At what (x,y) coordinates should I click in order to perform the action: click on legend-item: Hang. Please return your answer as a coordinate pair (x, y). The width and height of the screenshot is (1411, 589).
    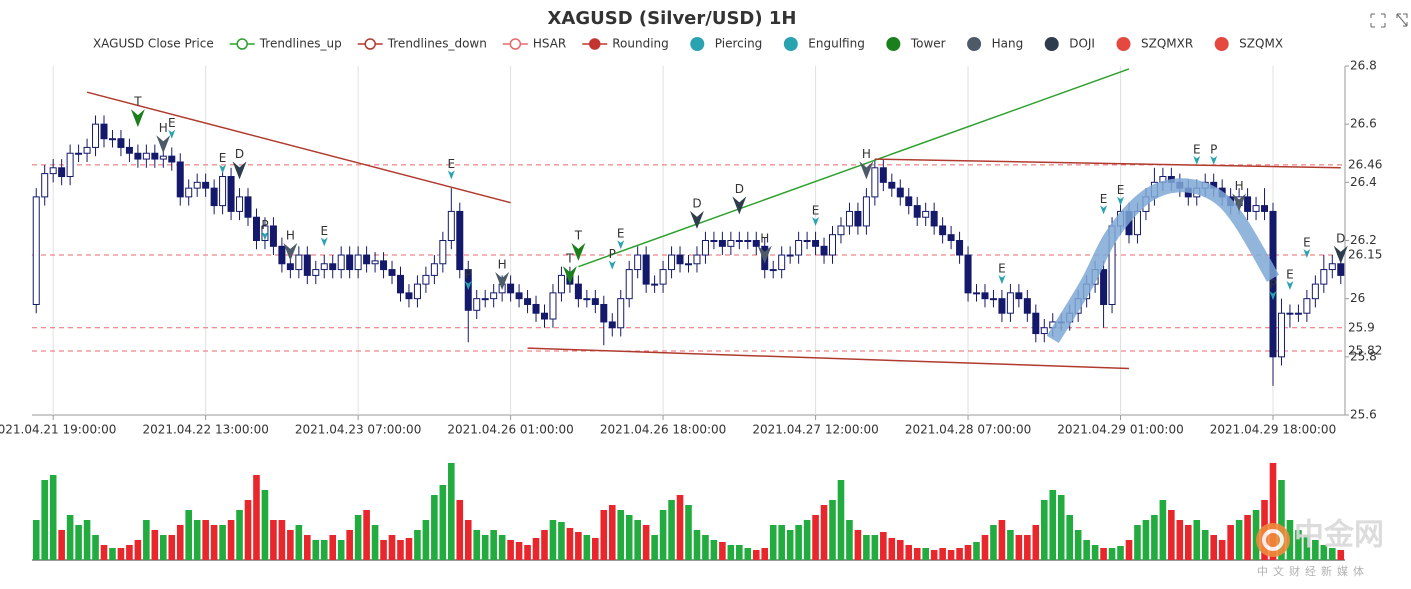
    Looking at the image, I should click on (995, 44).